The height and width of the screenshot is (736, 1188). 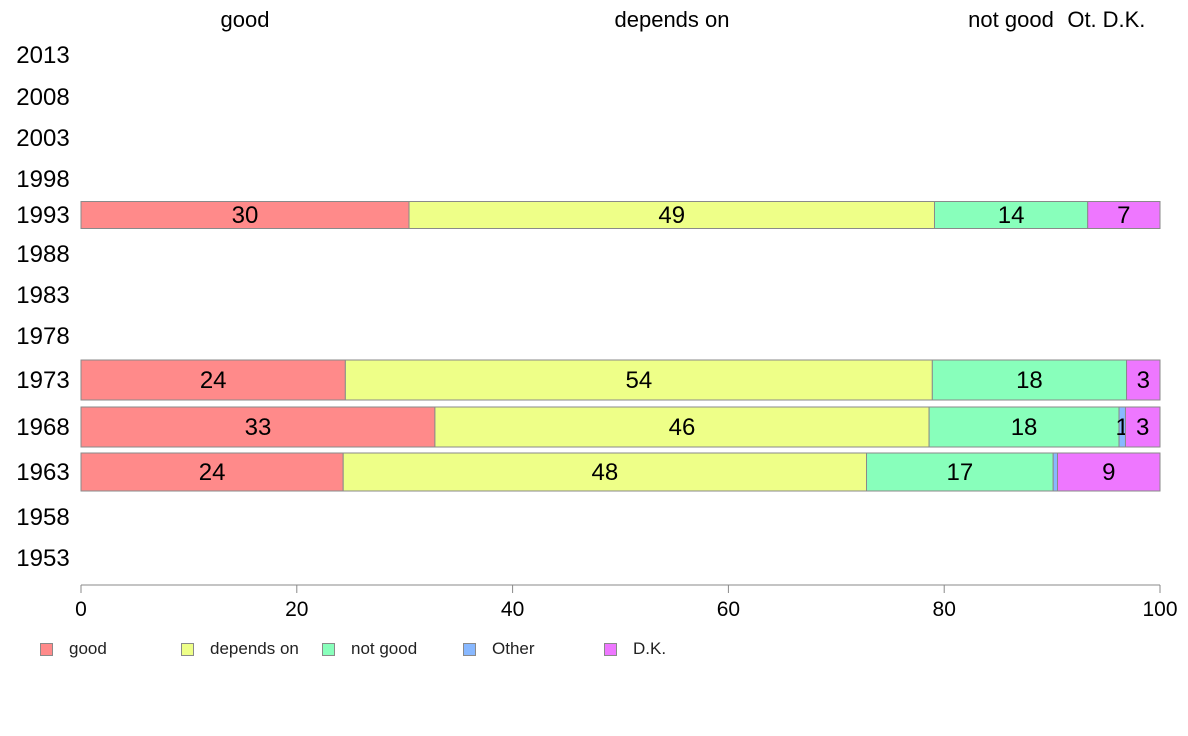 What do you see at coordinates (42, 97) in the screenshot?
I see `year-label-2008: 2008` at bounding box center [42, 97].